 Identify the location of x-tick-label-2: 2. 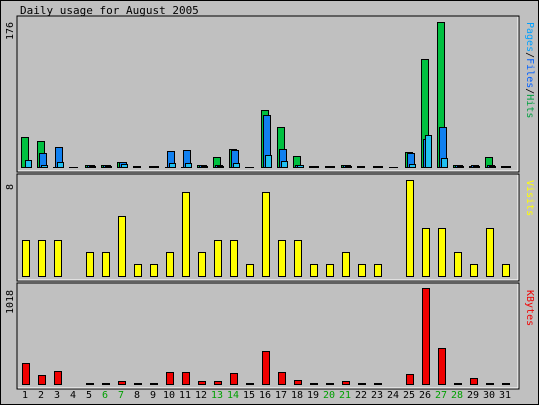
(41, 395).